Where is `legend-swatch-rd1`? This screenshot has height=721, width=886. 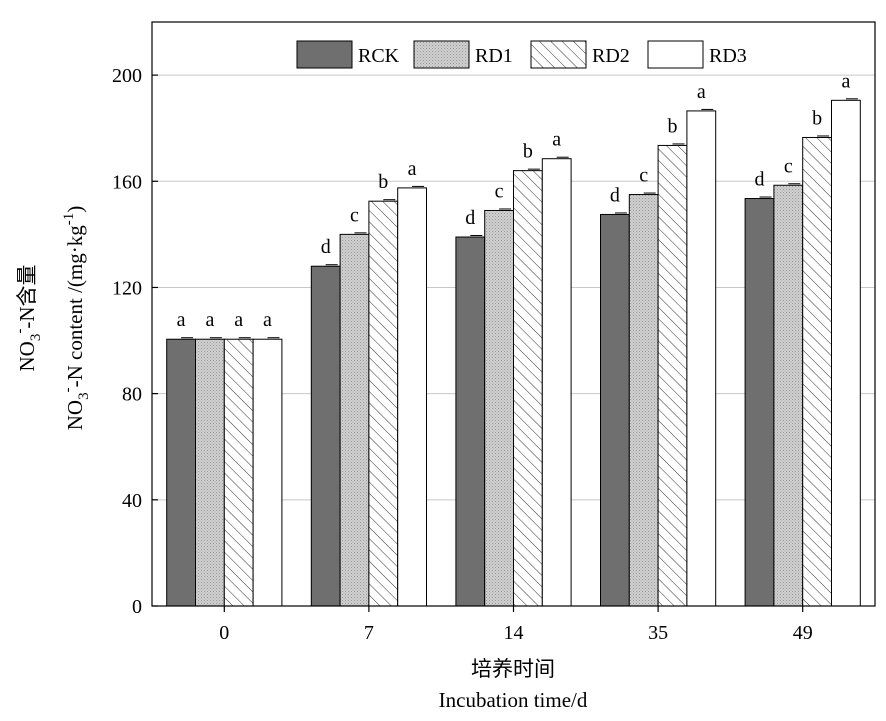 legend-swatch-rd1 is located at coordinates (441, 54).